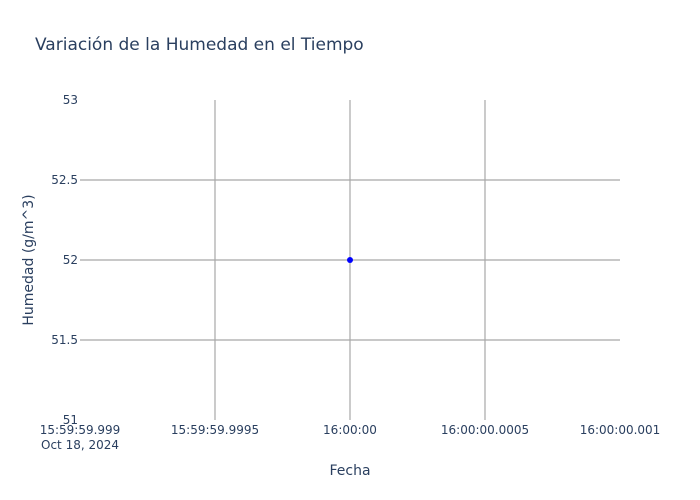 The width and height of the screenshot is (700, 500). I want to click on x-tick-label: 15:59:59.999, so click(80, 430).